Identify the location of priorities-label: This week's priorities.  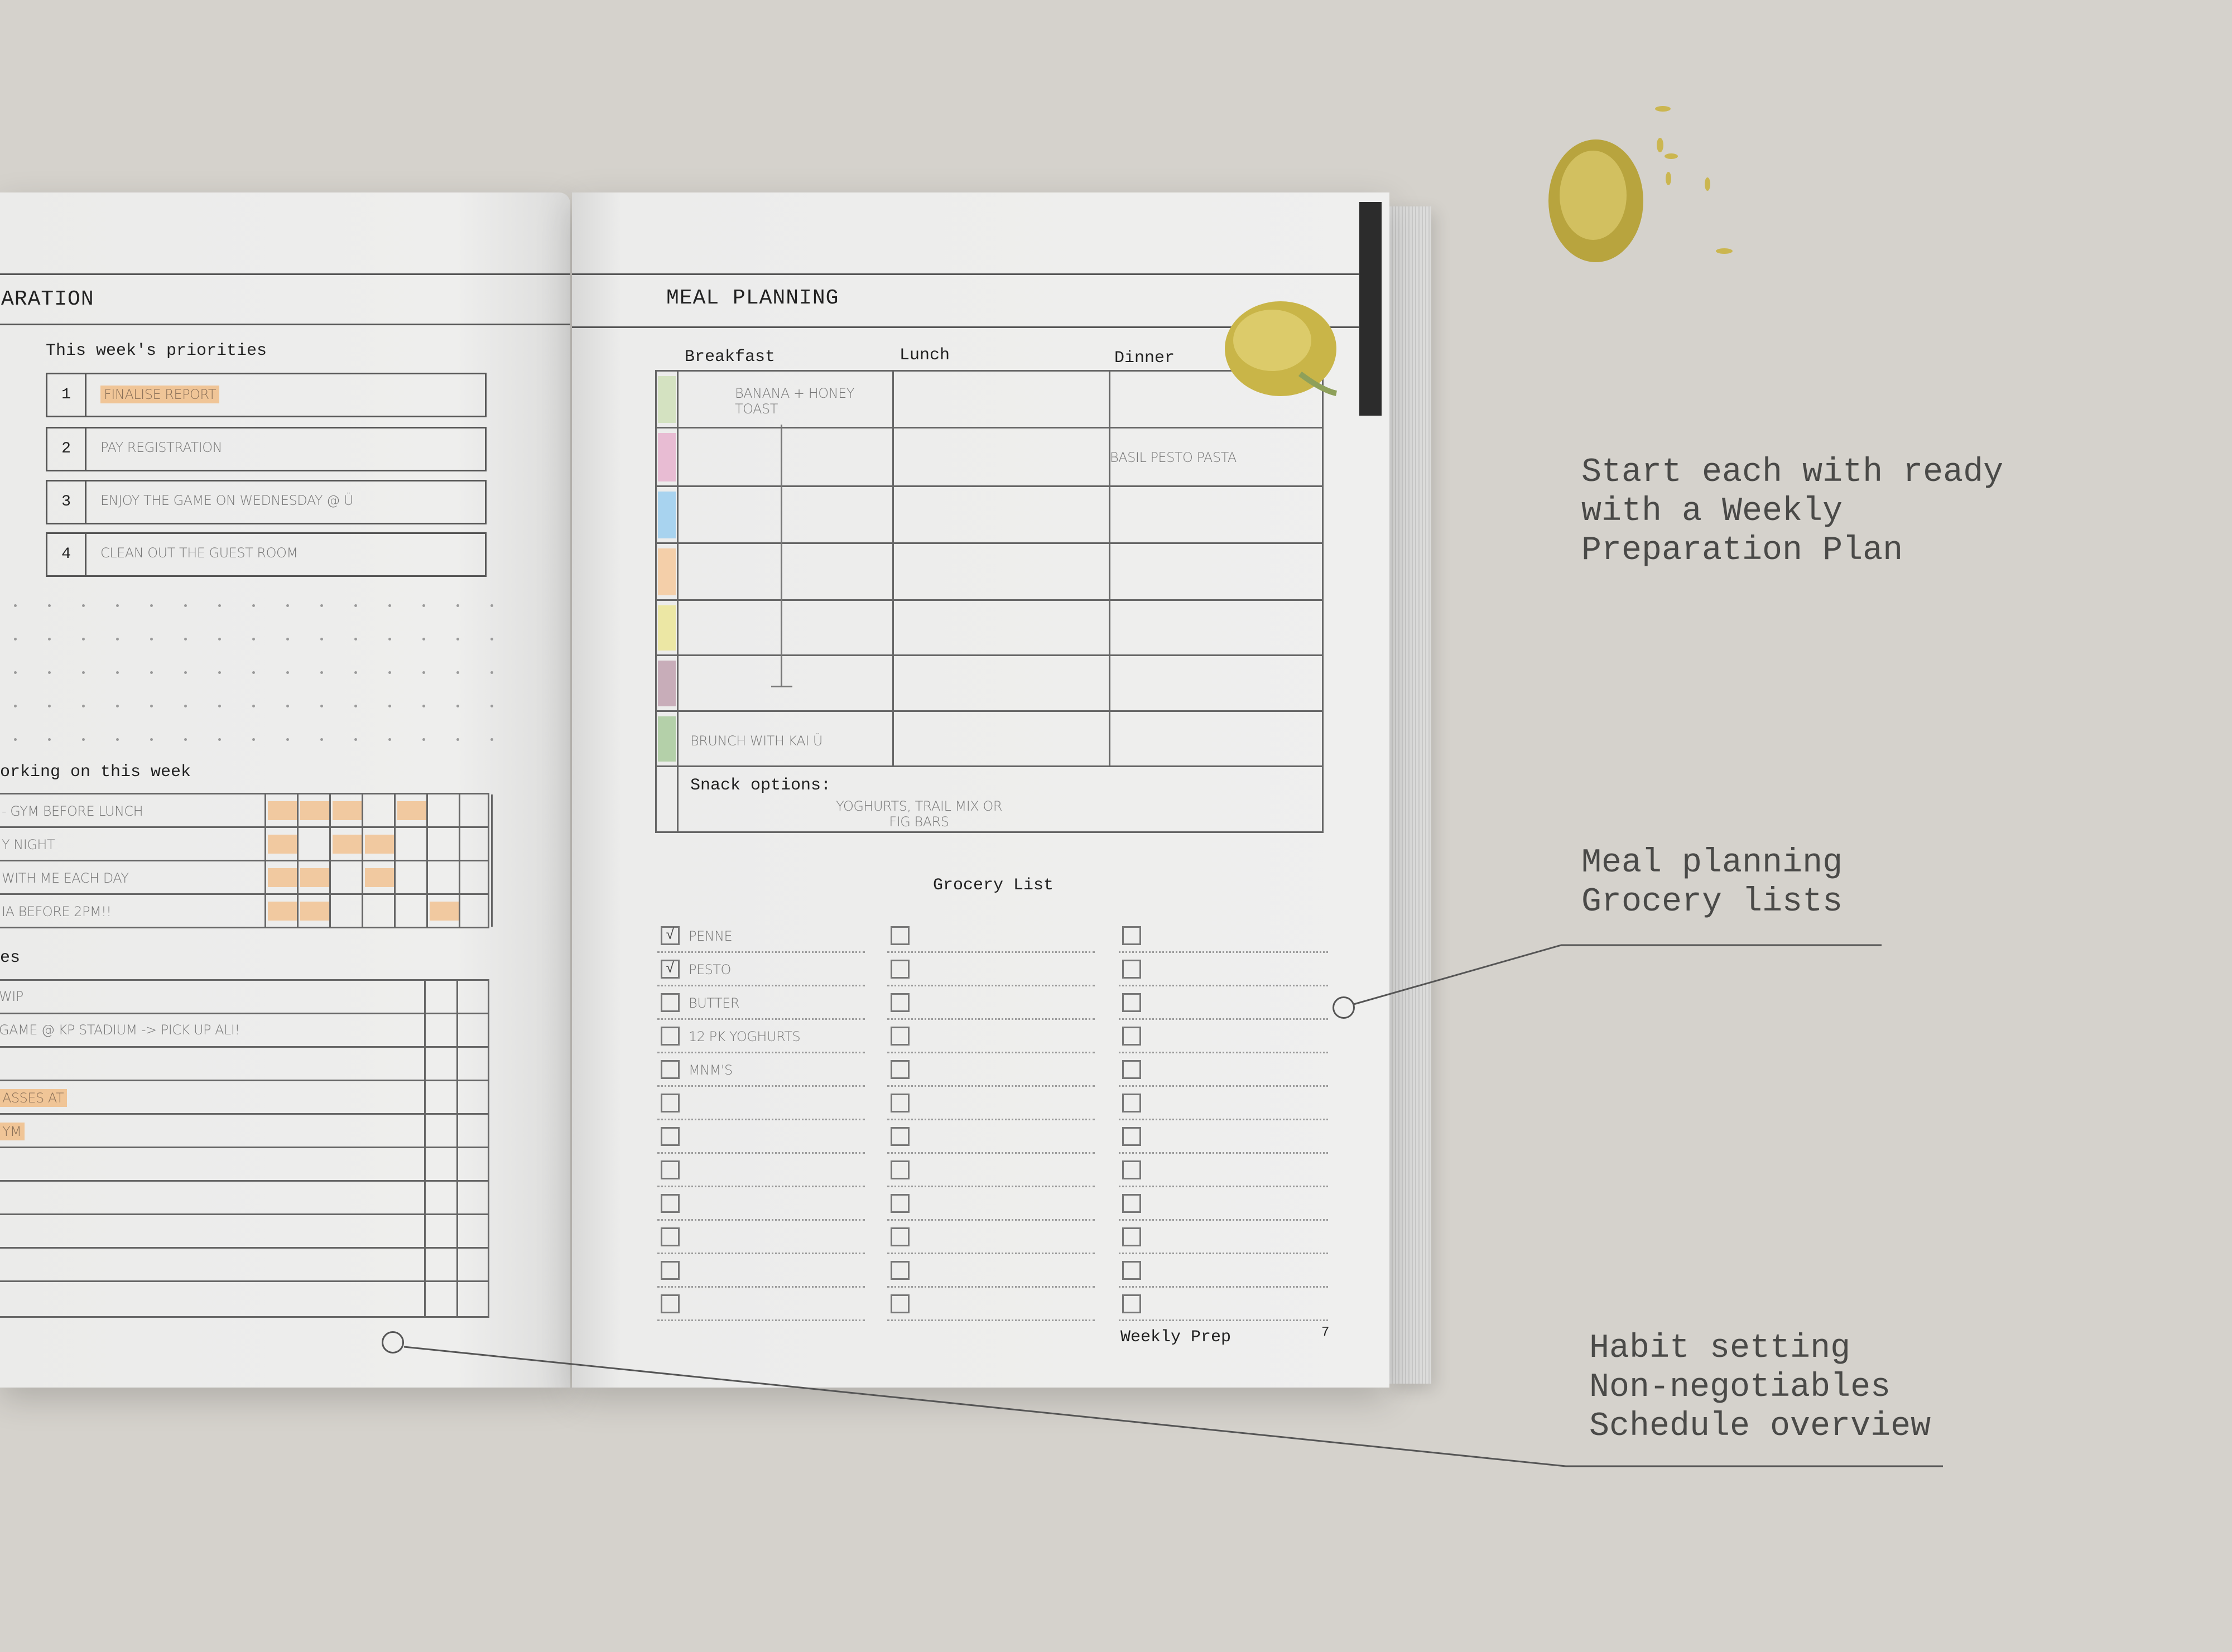
(156, 350).